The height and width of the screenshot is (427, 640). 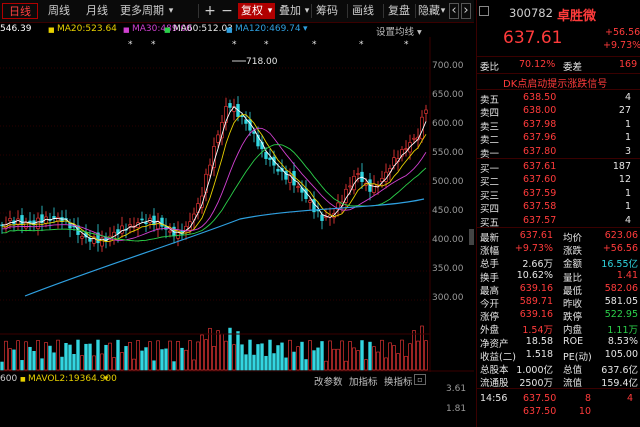 What do you see at coordinates (622, 331) in the screenshot?
I see `stat-value: 1.11万` at bounding box center [622, 331].